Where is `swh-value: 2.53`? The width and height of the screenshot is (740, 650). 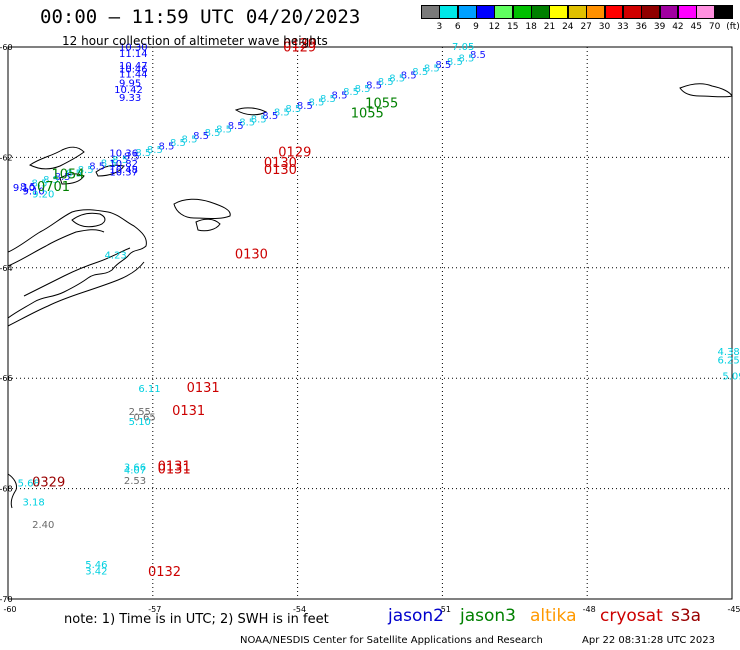
swh-value: 2.53 is located at coordinates (135, 481).